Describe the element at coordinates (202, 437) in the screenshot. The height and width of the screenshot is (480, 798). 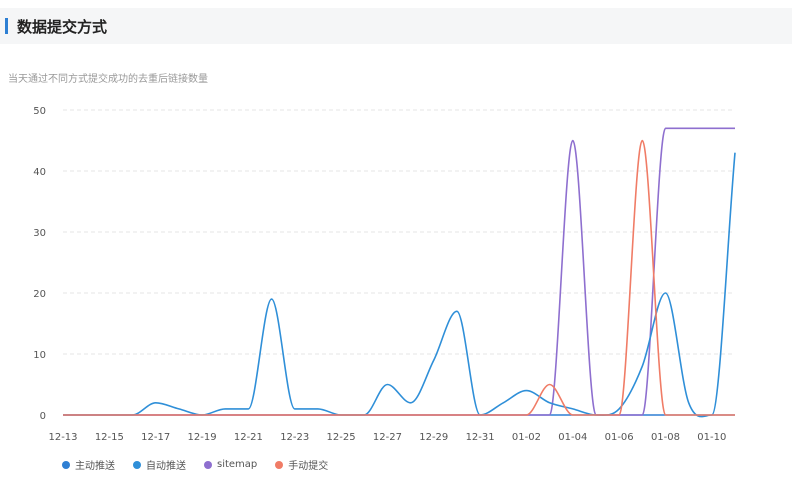
I see `x-tick-label: 12-19` at that location.